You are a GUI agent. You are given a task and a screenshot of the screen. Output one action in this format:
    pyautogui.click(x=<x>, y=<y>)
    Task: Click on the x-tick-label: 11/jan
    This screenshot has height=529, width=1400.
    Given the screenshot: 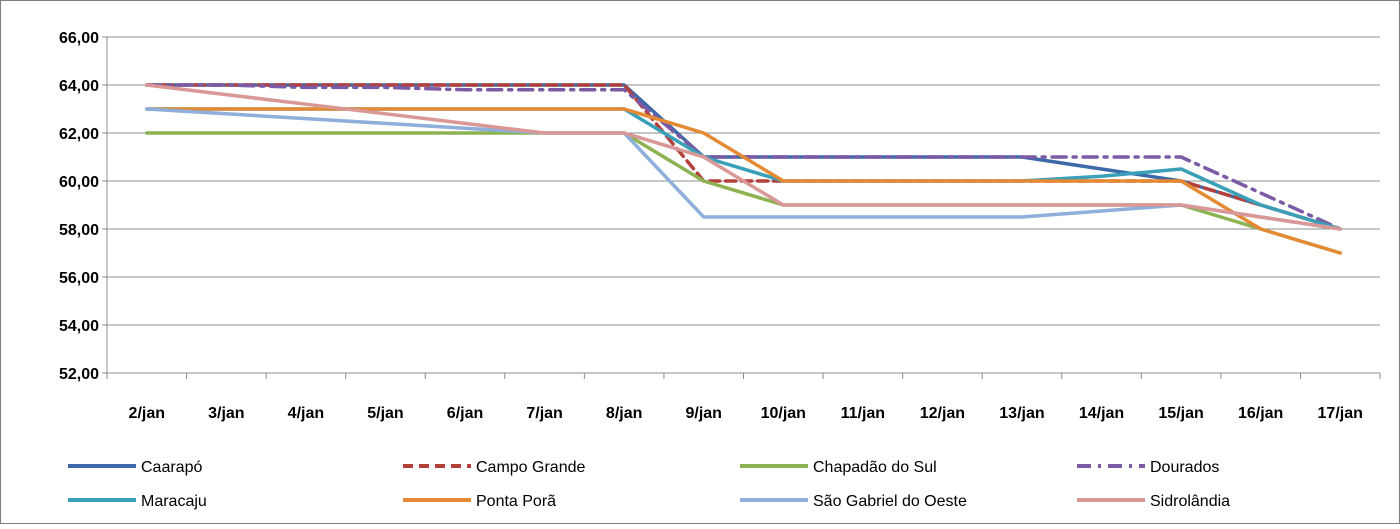 What is the action you would take?
    pyautogui.click(x=863, y=413)
    